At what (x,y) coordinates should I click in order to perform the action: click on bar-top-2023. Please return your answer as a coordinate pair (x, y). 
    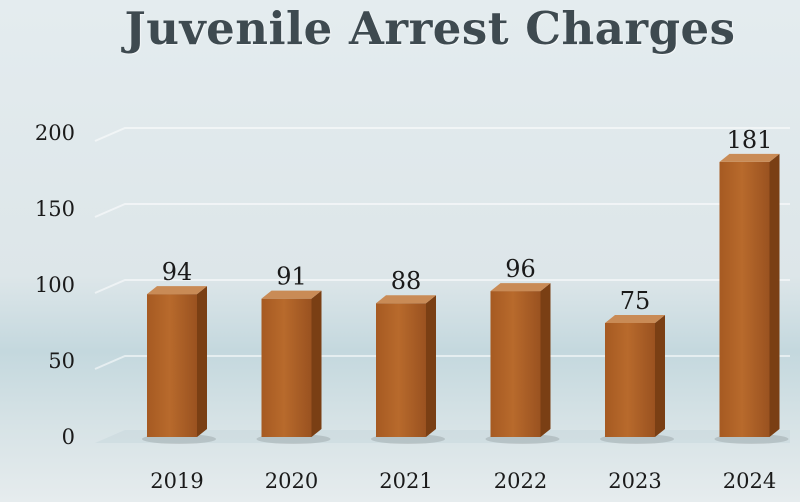
    Looking at the image, I should click on (635, 319).